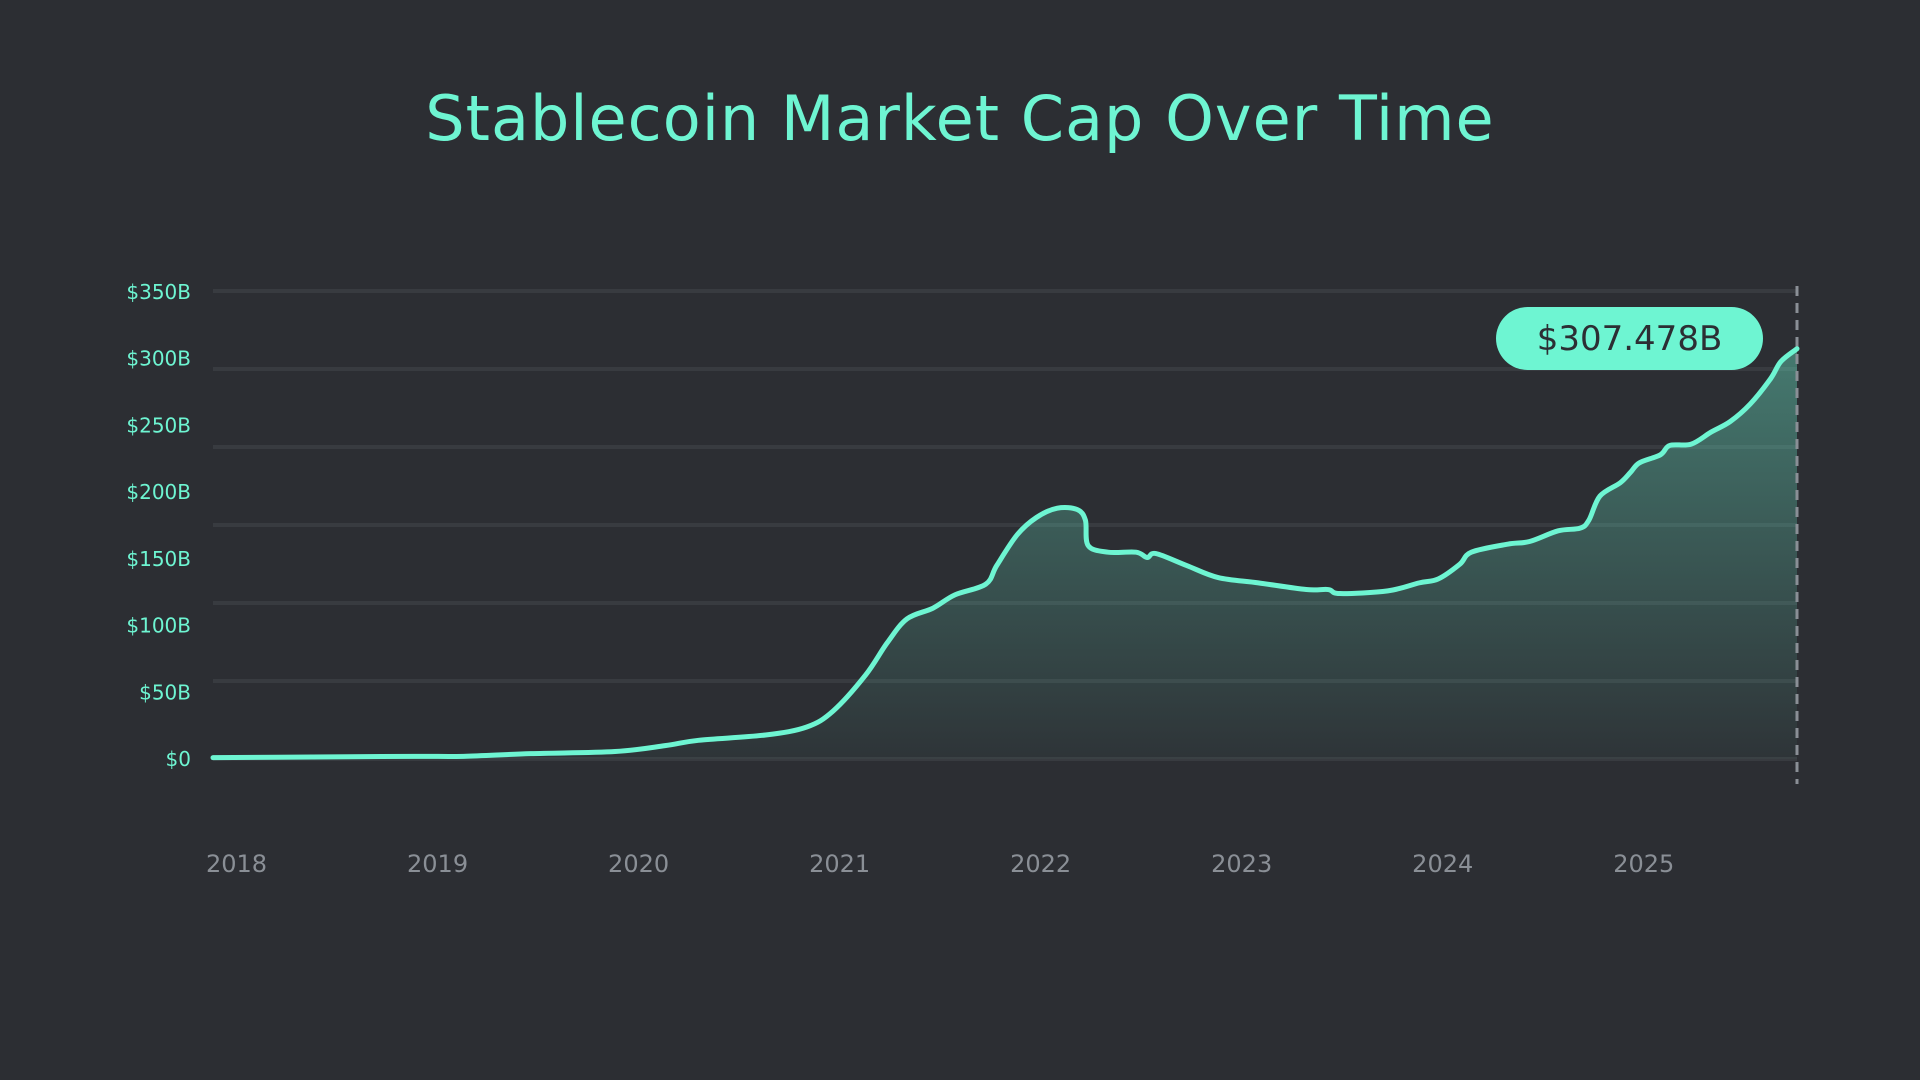 The image size is (1920, 1080). Describe the element at coordinates (960, 118) in the screenshot. I see `chart-title: Stablecoin Market Cap Over Time` at that location.